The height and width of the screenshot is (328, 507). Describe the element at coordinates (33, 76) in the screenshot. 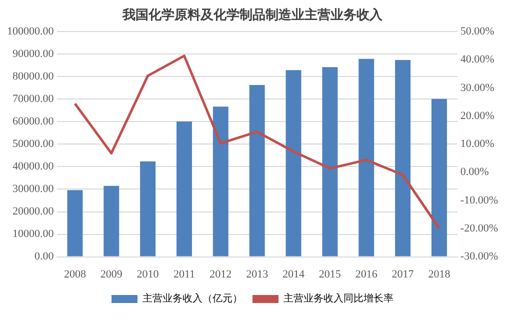

I see `y-tick-label: 80000.00` at that location.